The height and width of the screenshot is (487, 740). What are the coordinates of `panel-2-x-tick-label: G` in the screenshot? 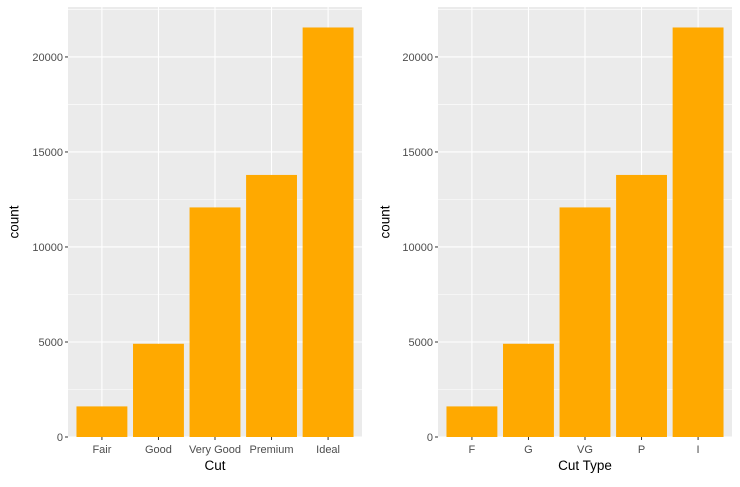 It's located at (528, 450).